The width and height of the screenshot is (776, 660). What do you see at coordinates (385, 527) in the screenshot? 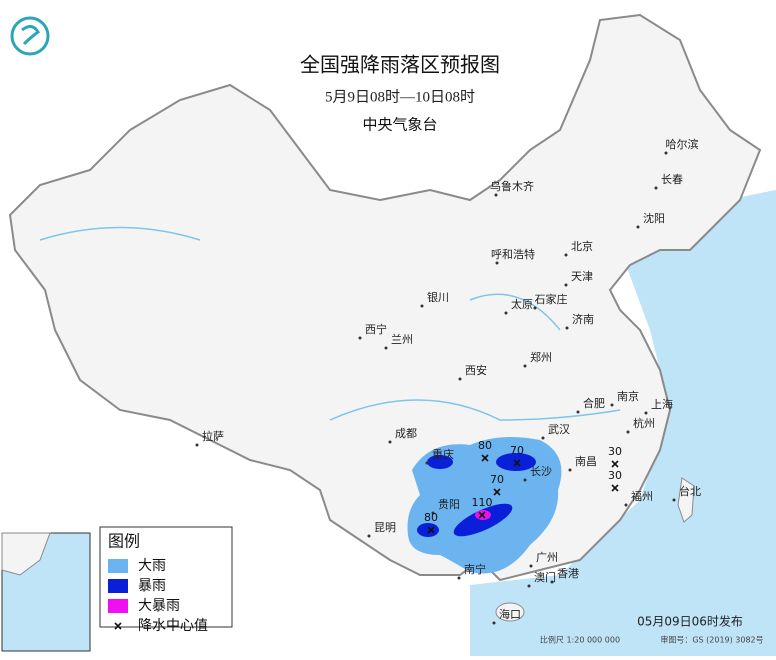
I see `city-label: 昆明` at bounding box center [385, 527].